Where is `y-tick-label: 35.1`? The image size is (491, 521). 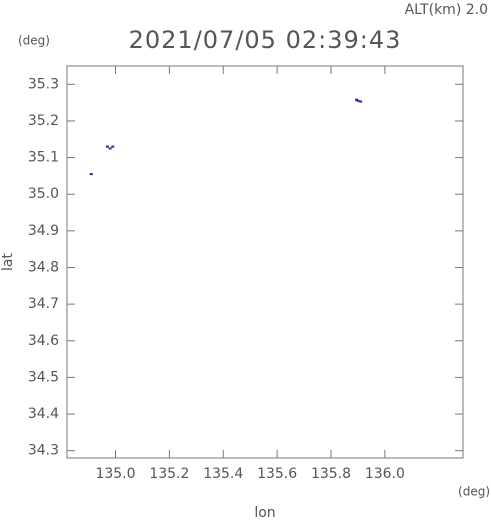
y-tick-label: 35.1 is located at coordinates (43, 158).